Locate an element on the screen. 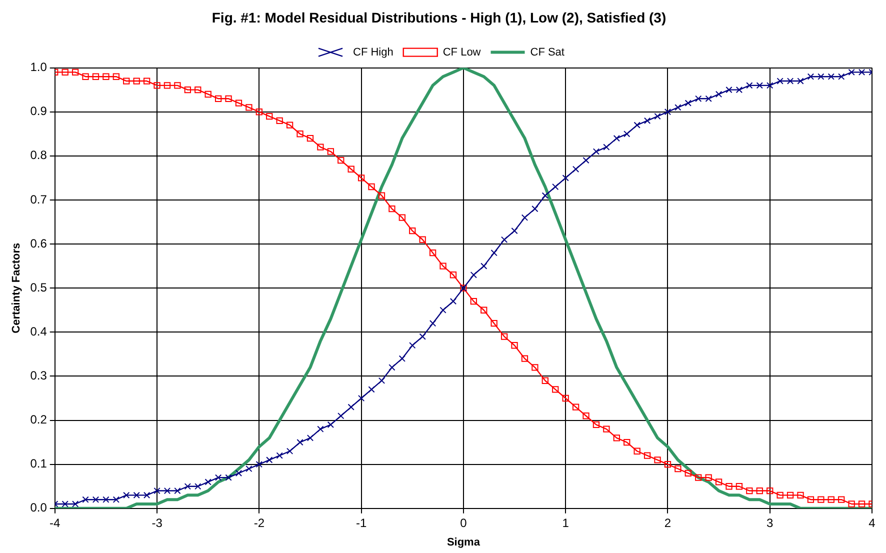 Image resolution: width=886 pixels, height=553 pixels. y-tick-label: 0.6 is located at coordinates (39, 243).